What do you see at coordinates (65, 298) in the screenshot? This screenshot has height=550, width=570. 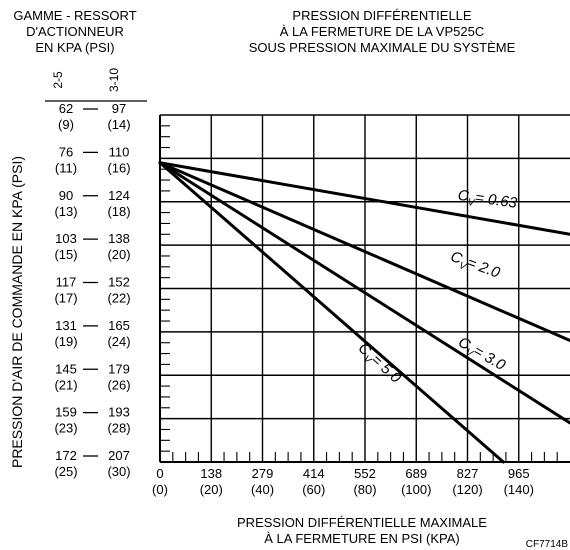 I see `y-tick-label-2-5-psi: (17)` at bounding box center [65, 298].